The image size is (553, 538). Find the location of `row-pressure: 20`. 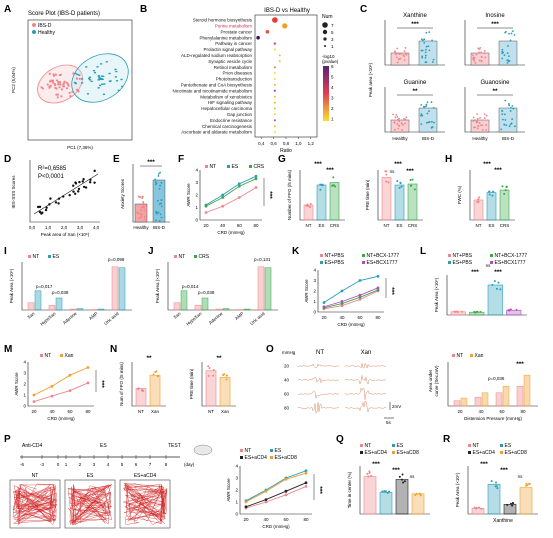

row-pressure: 20 is located at coordinates (287, 366).